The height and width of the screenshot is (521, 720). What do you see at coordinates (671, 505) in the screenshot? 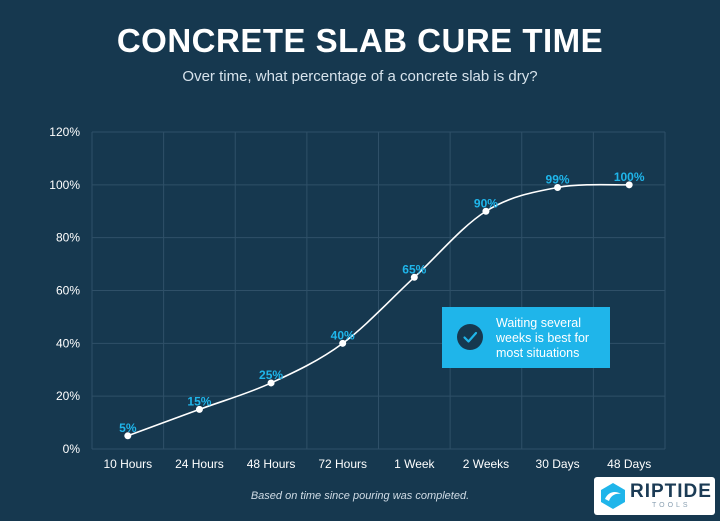
I see `logo-subtitle: TOOLS` at bounding box center [671, 505].